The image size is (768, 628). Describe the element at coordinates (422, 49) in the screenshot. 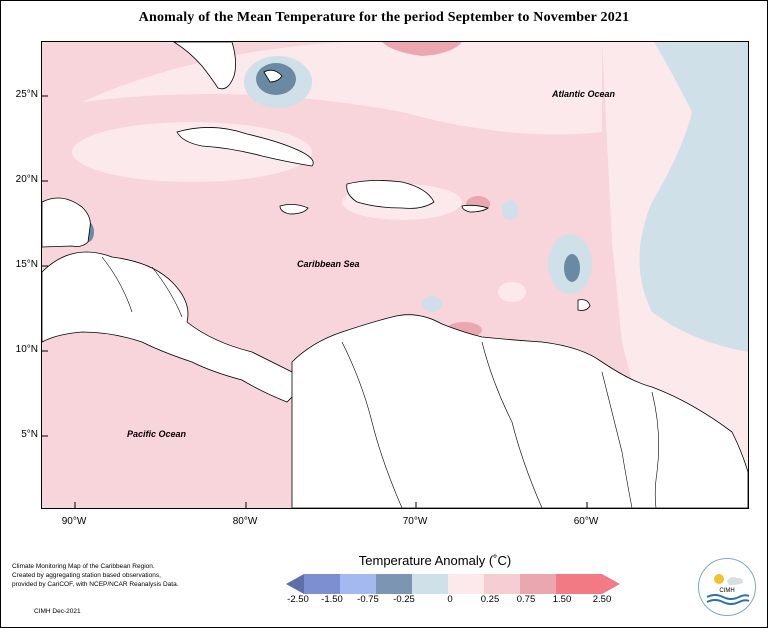

I see `anomaly-mid-north` at that location.